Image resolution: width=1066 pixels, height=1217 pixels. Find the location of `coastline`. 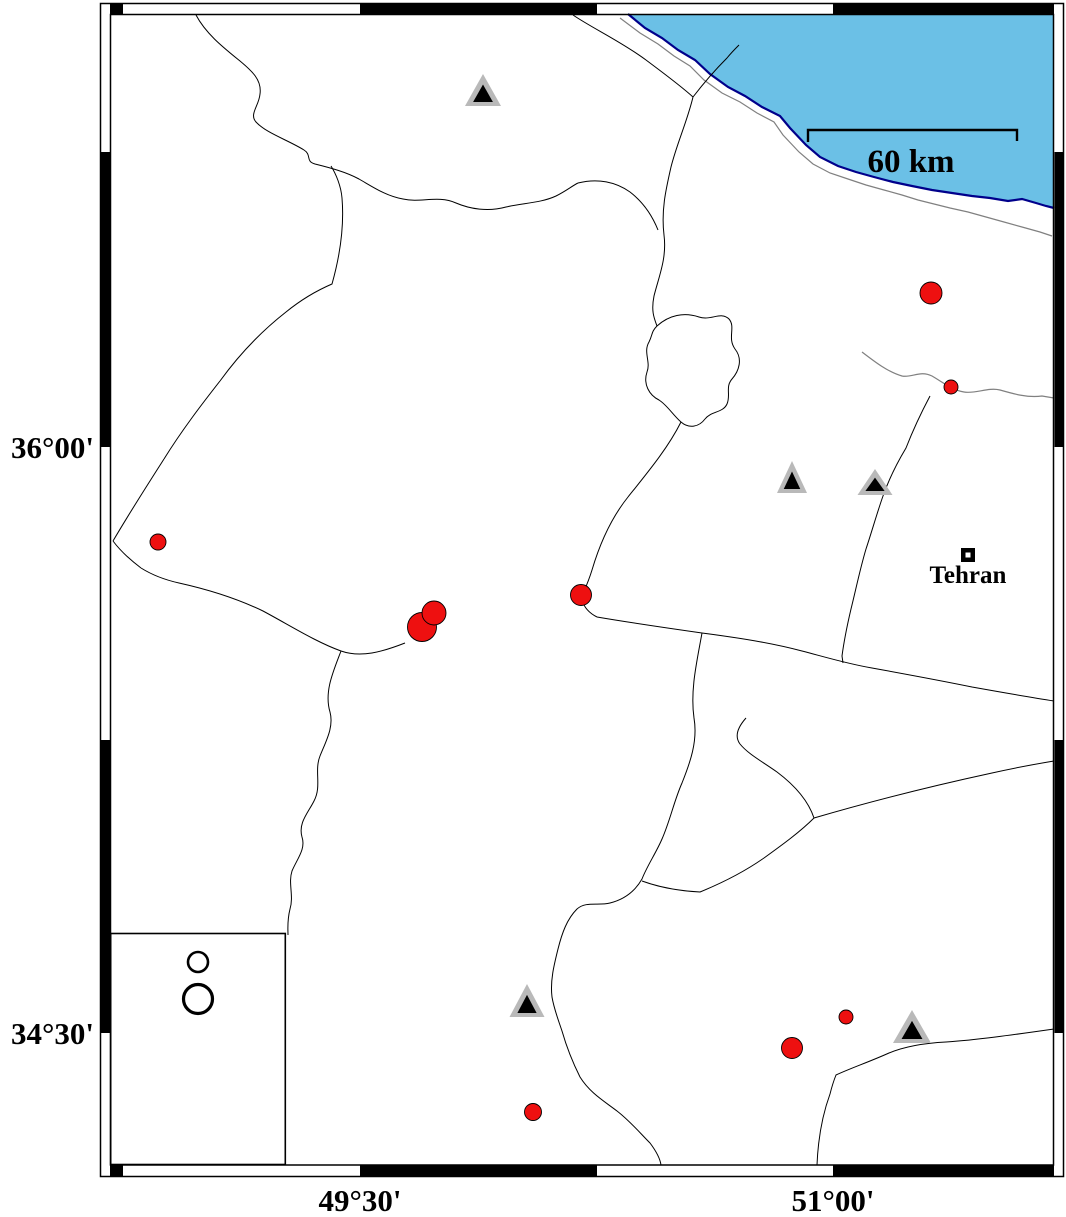

coastline is located at coordinates (841, 111).